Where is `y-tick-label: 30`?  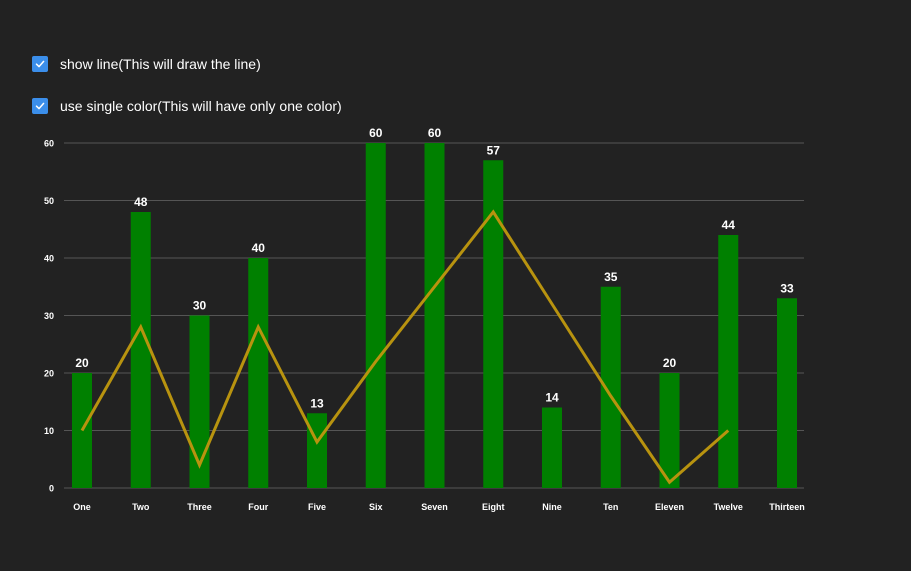 y-tick-label: 30 is located at coordinates (49, 316).